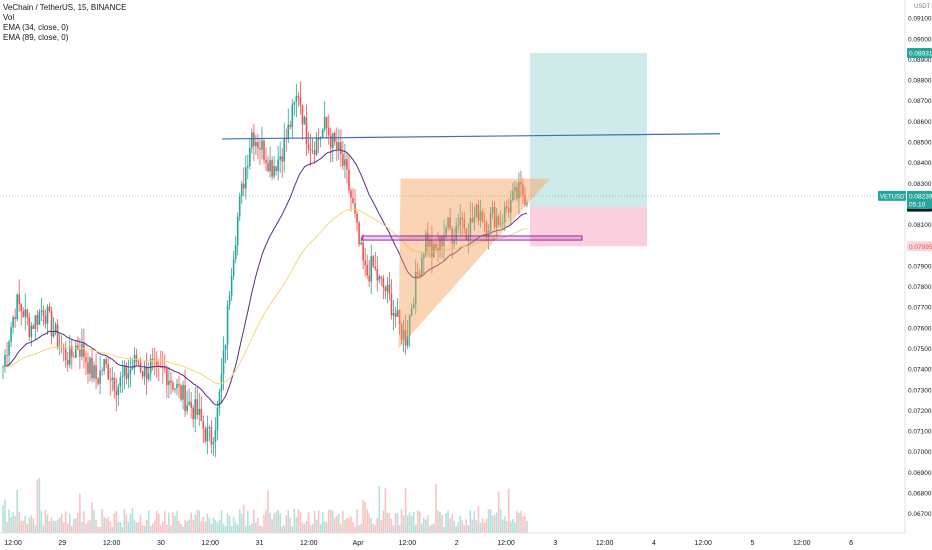 This screenshot has height=550, width=932. What do you see at coordinates (920, 266) in the screenshot?
I see `price-tick-label: 0.07900` at bounding box center [920, 266].